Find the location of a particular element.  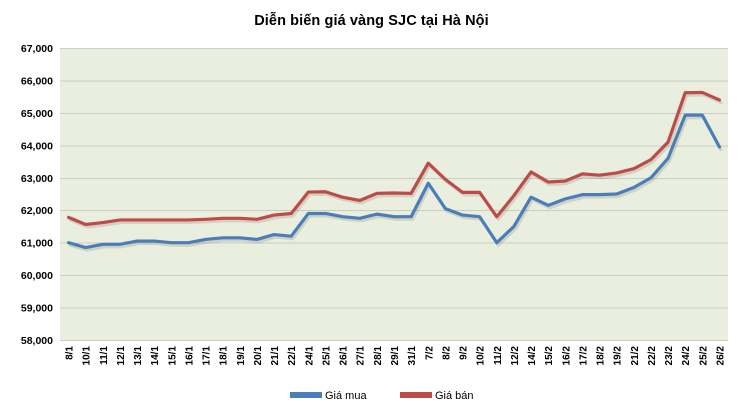

x-tick-label: 8/1 is located at coordinates (70, 353).